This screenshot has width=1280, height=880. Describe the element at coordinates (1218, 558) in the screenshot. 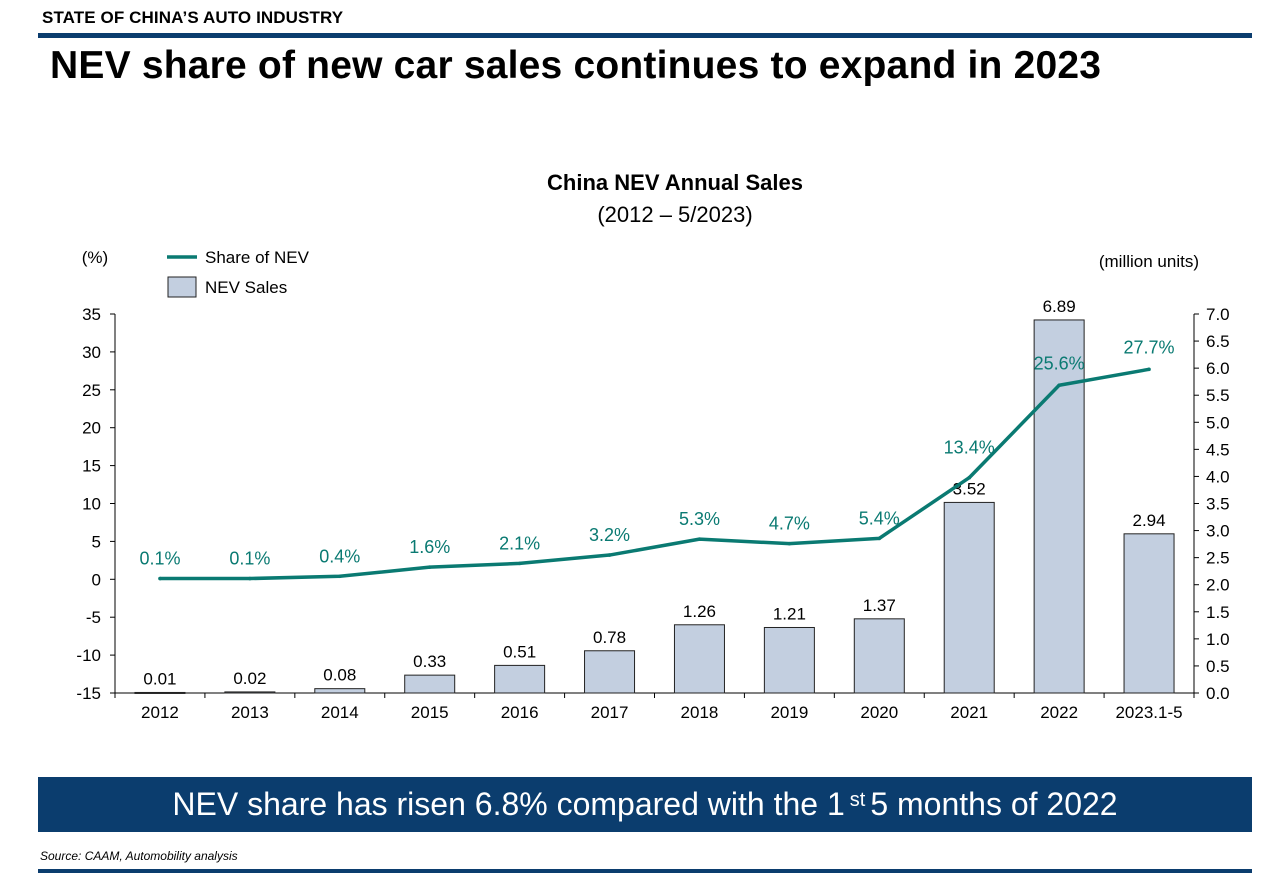

I see `right-axis-tick-label: 2.5` at that location.